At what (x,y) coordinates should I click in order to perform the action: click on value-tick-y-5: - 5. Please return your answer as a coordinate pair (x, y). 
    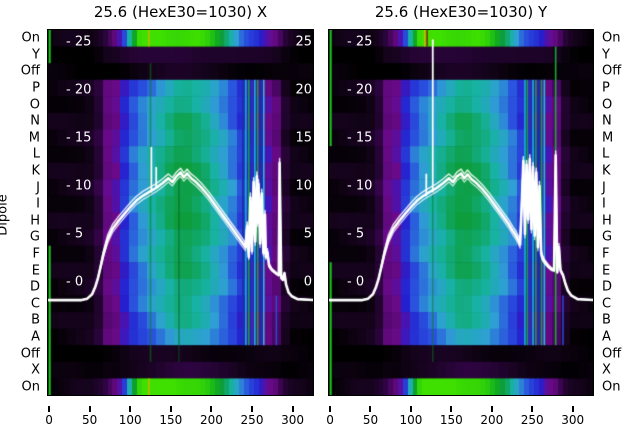
    Looking at the image, I should click on (356, 234).